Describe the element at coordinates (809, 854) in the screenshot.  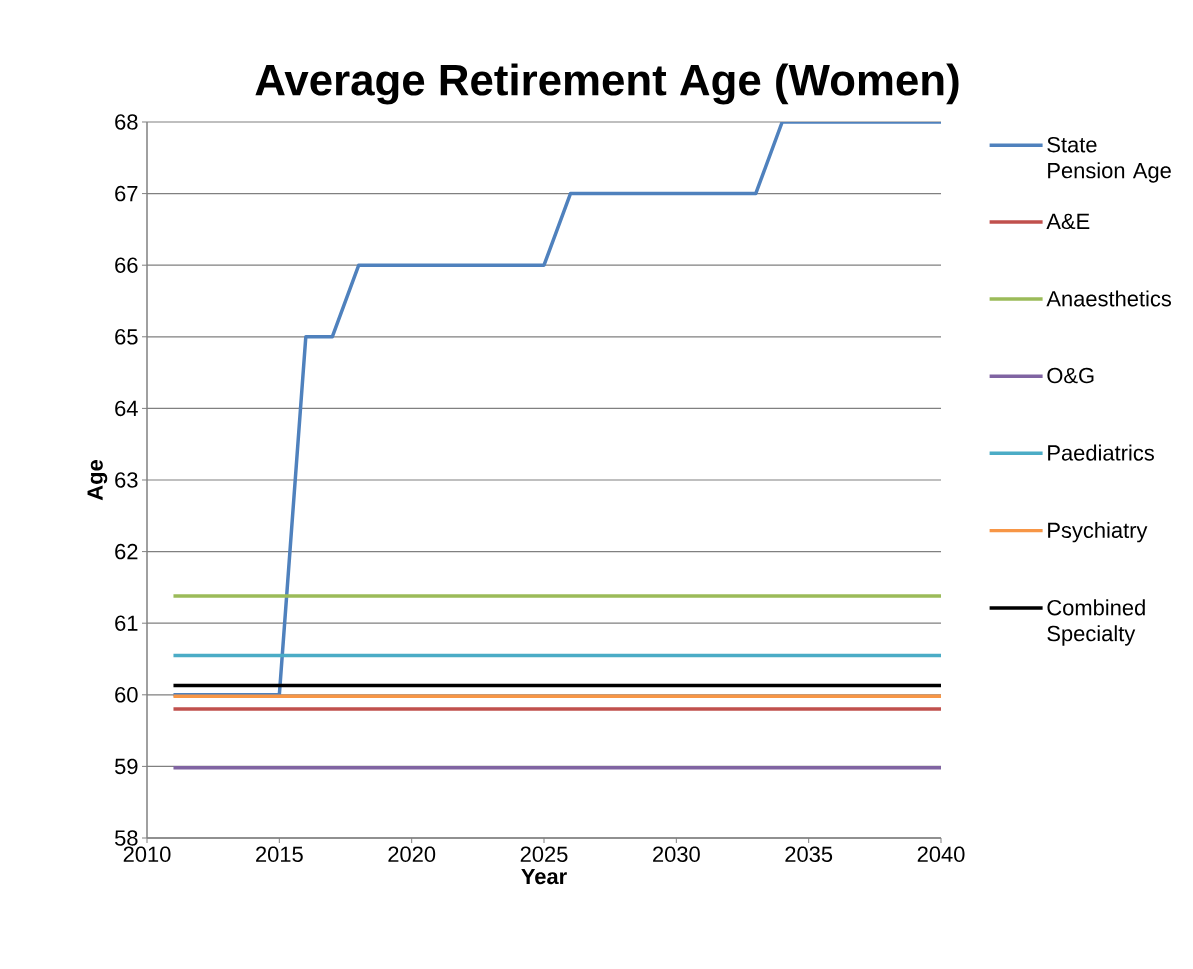
I see `x-tick-label: 2035` at that location.